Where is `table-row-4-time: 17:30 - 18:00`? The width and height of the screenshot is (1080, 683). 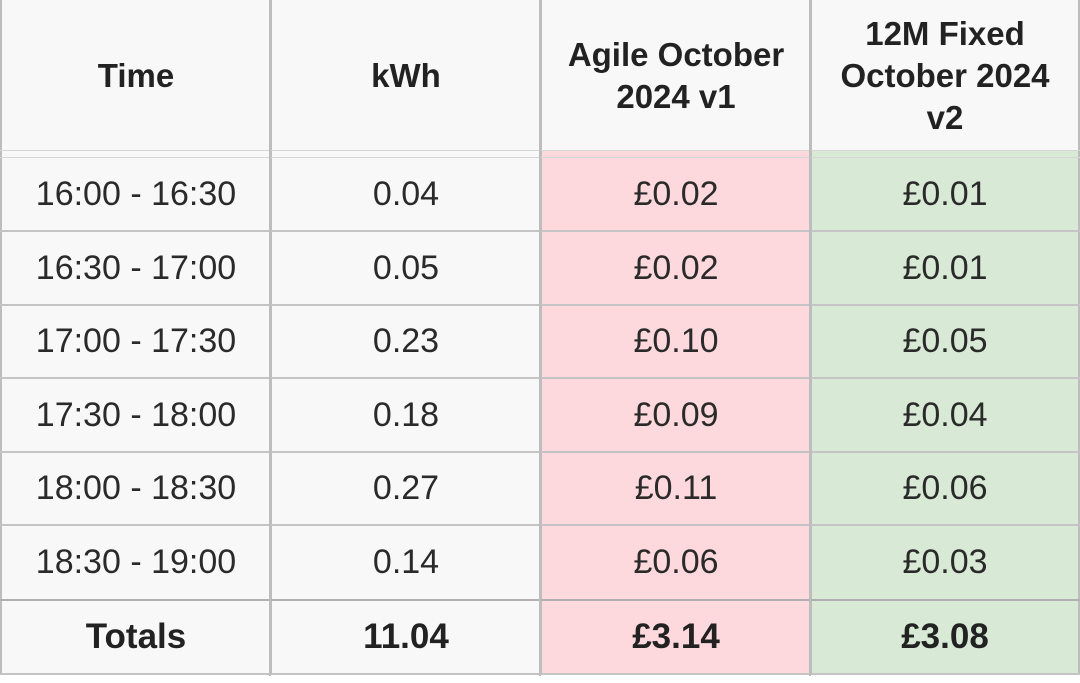 table-row-4-time: 17:30 - 18:00 is located at coordinates (135, 415).